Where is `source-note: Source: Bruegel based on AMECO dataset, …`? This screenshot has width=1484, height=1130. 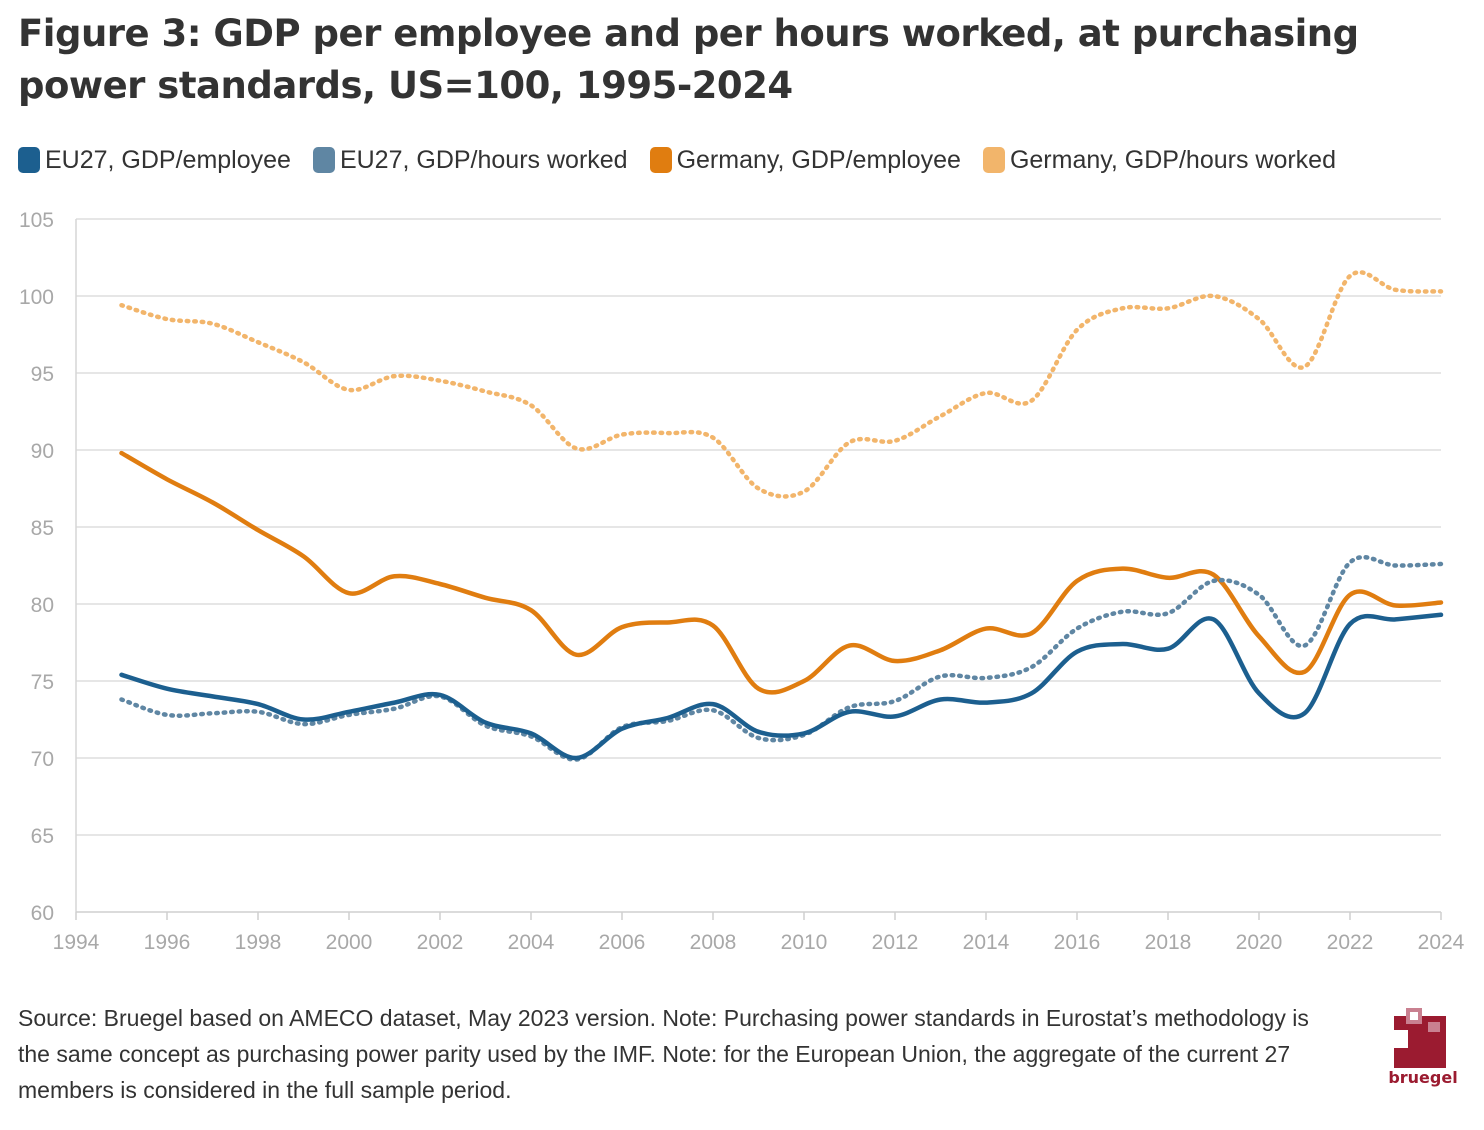 source-note: Source: Bruegel based on AMECO dataset, … is located at coordinates (663, 1054).